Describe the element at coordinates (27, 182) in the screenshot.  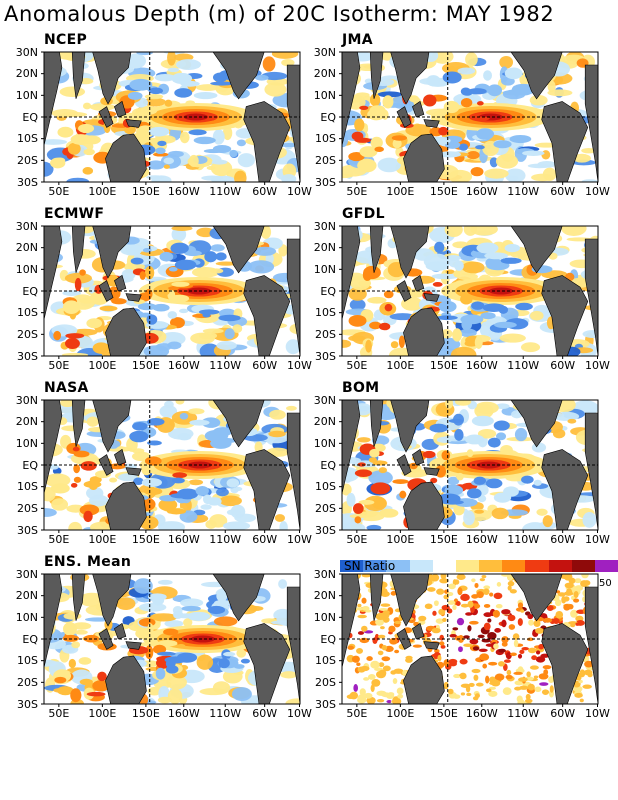
I see `lat-label: 30S` at that location.